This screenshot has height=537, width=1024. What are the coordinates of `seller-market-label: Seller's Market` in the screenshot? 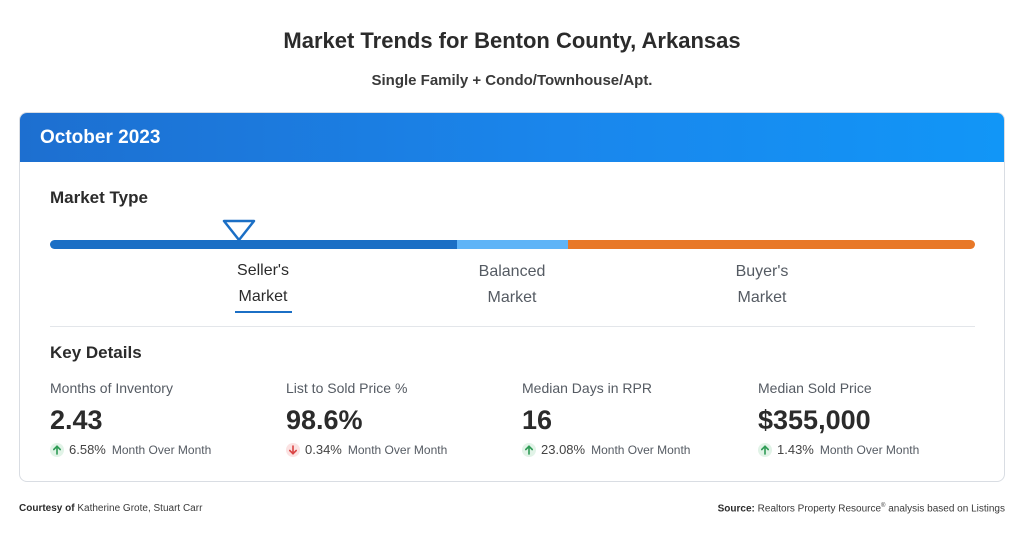 It's located at (263, 284).